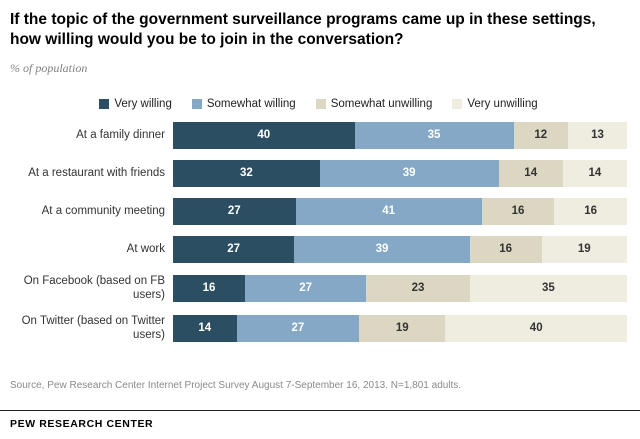 The width and height of the screenshot is (640, 439). I want to click on category-label: On Facebook (based on FB users), so click(94, 288).